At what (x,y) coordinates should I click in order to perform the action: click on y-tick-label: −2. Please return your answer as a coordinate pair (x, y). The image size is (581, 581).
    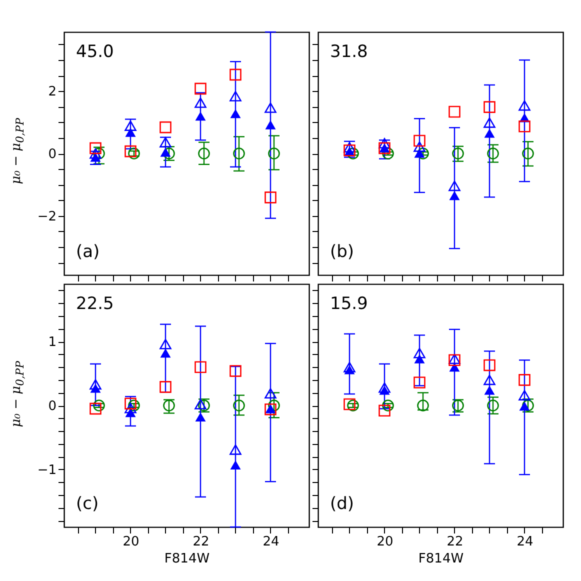
    Looking at the image, I should click on (46, 216).